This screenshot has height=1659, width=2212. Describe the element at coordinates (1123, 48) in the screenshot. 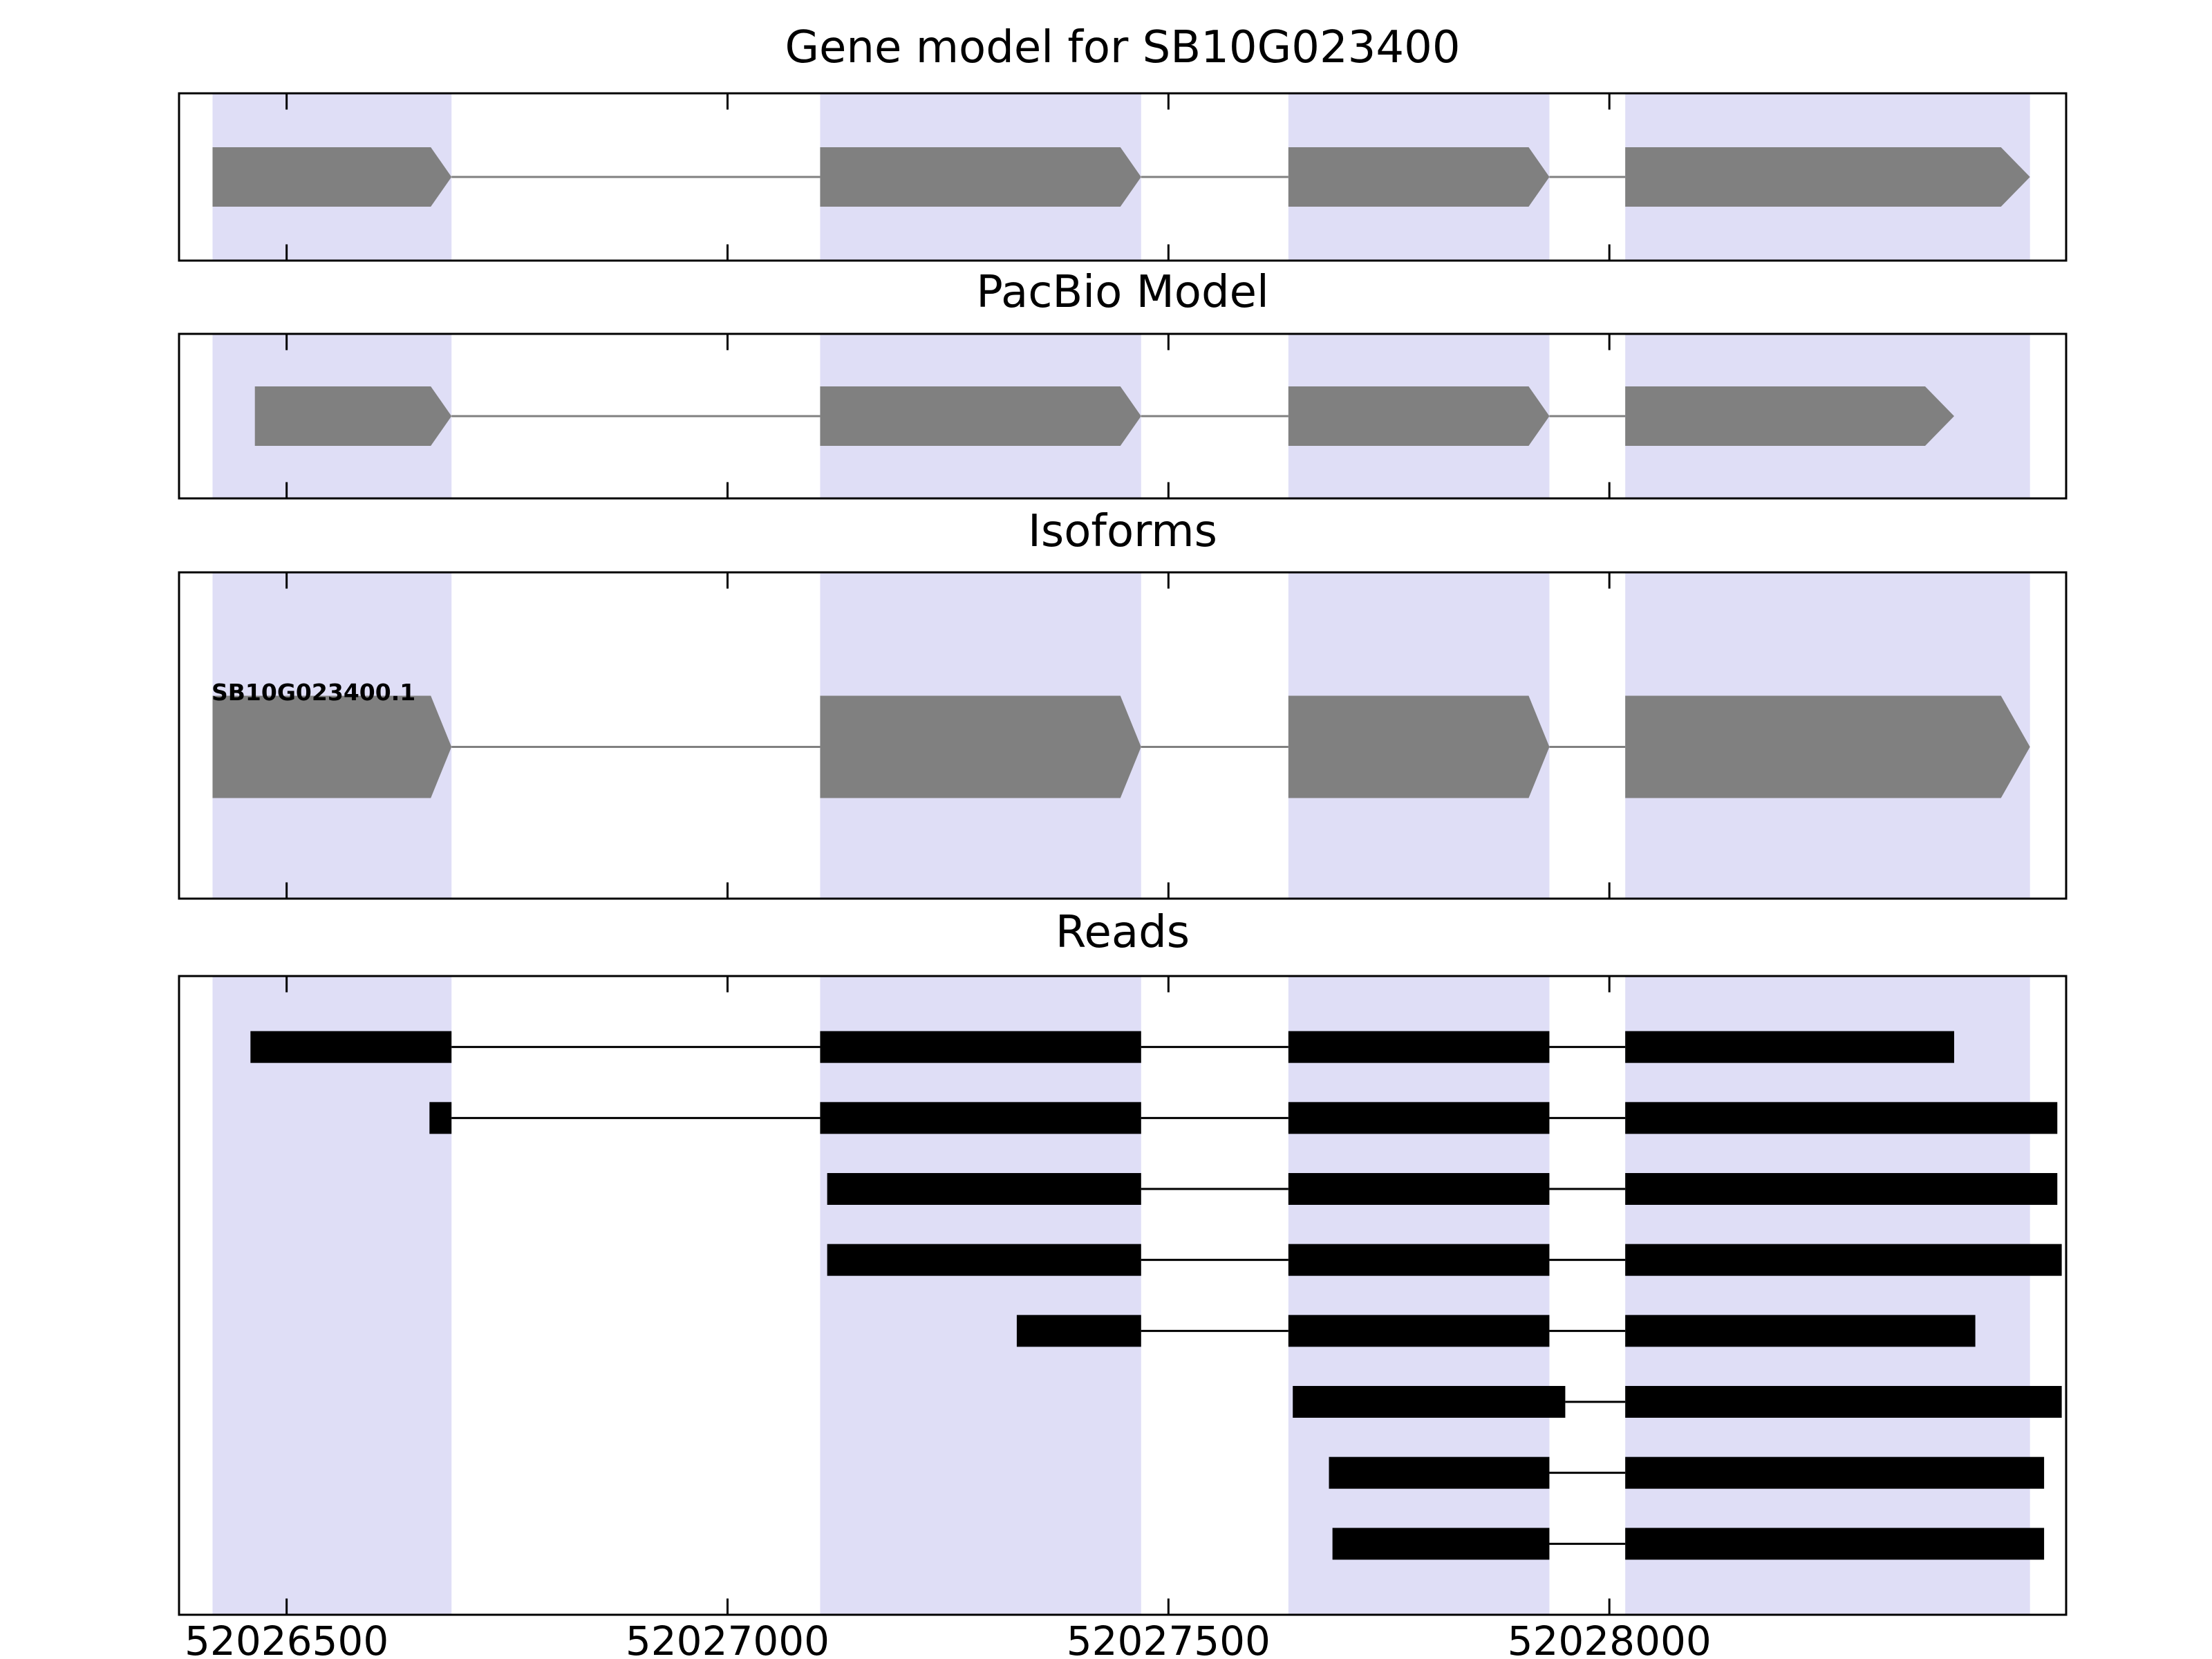

I see `panel-title-gene-model: Gene model for SB10G023400` at that location.